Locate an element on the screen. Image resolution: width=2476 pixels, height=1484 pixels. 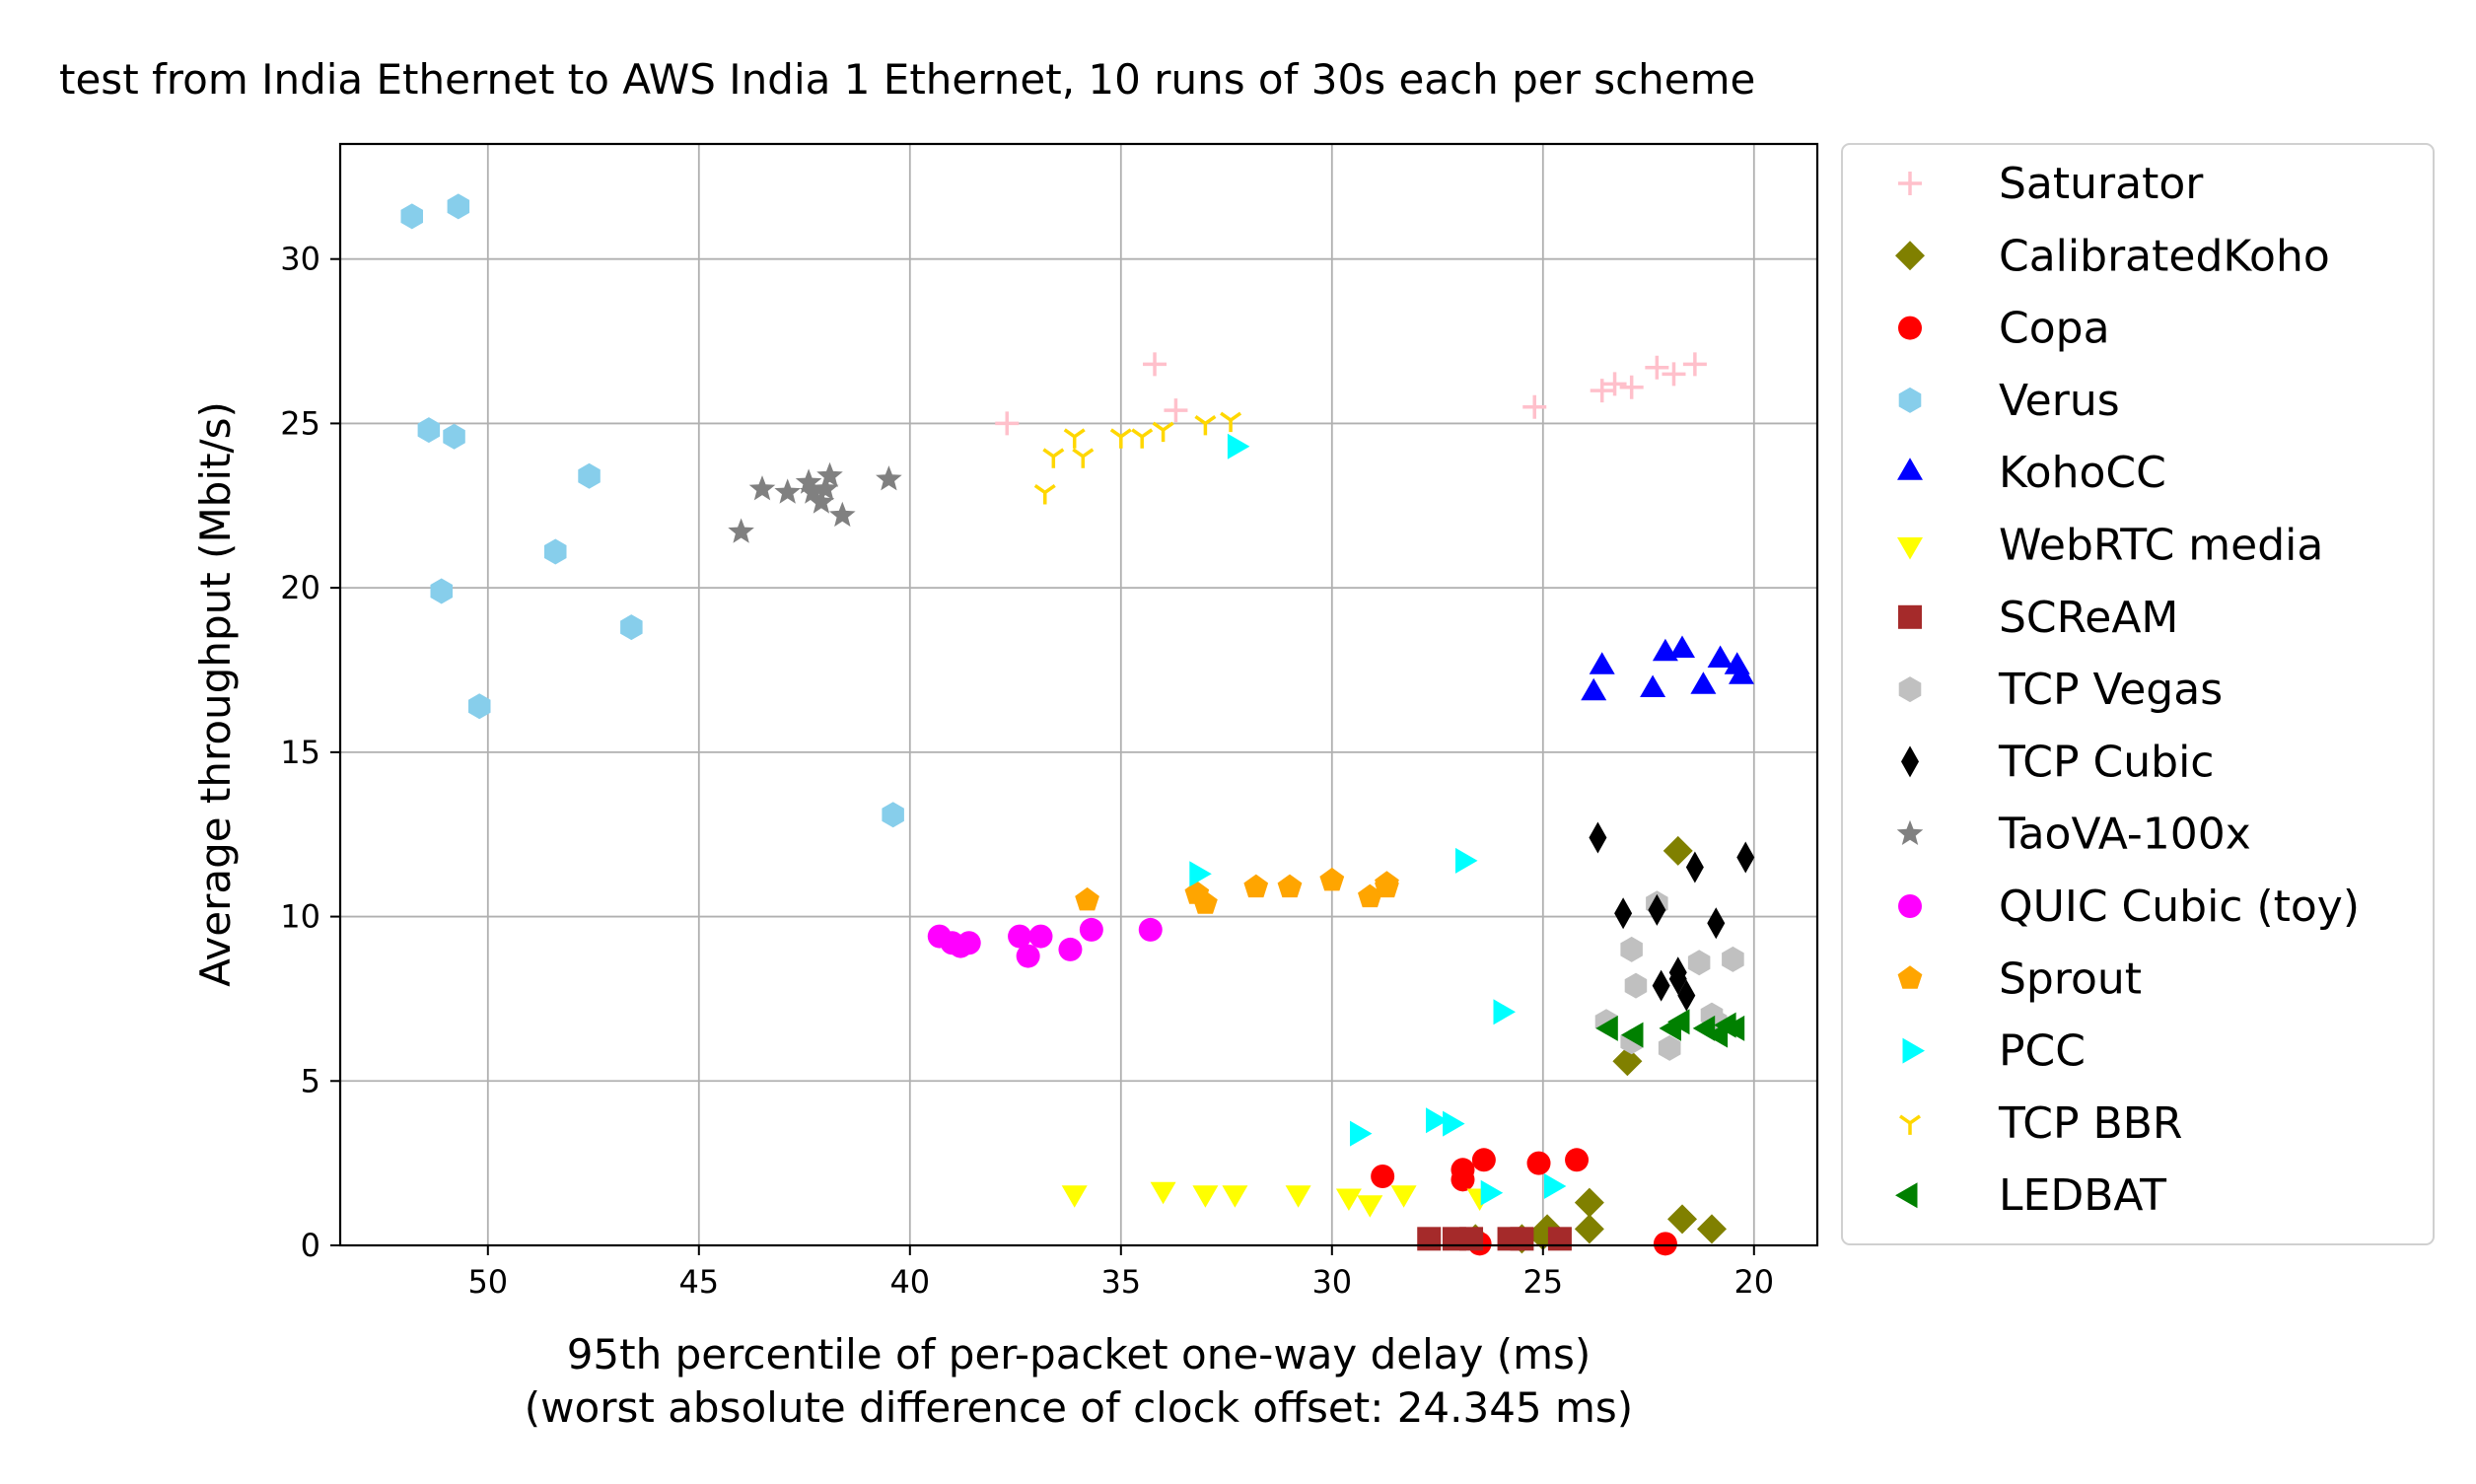
legend-label: Saturator is located at coordinates (2101, 184).